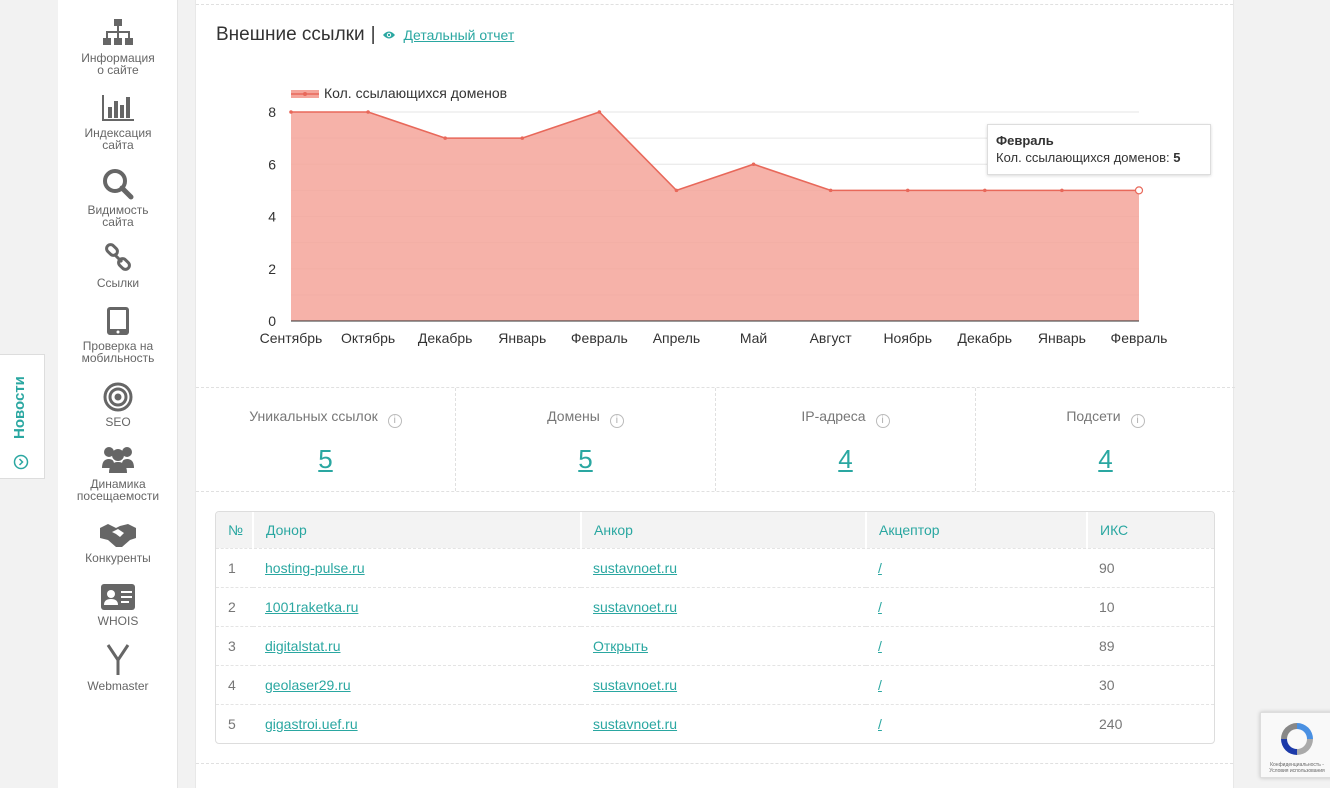  I want to click on x-tick-label: Апрель, so click(677, 338).